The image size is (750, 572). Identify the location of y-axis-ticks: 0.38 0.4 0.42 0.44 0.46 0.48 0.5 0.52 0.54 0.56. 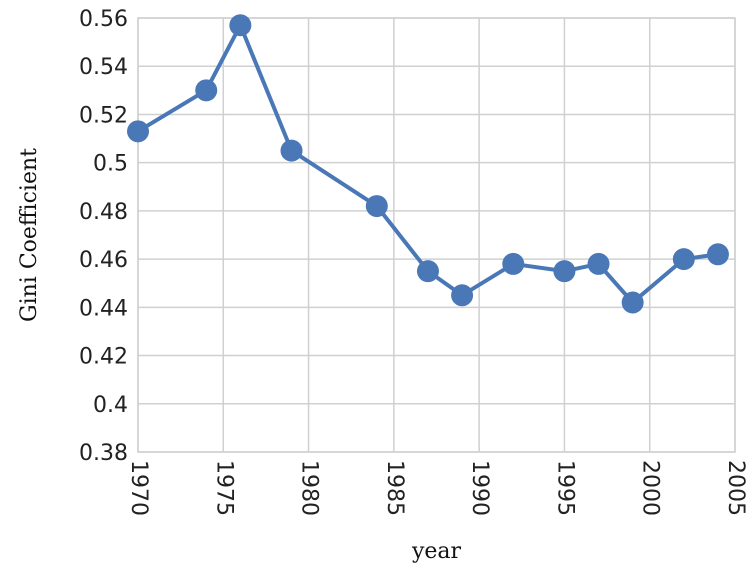
(103, 236).